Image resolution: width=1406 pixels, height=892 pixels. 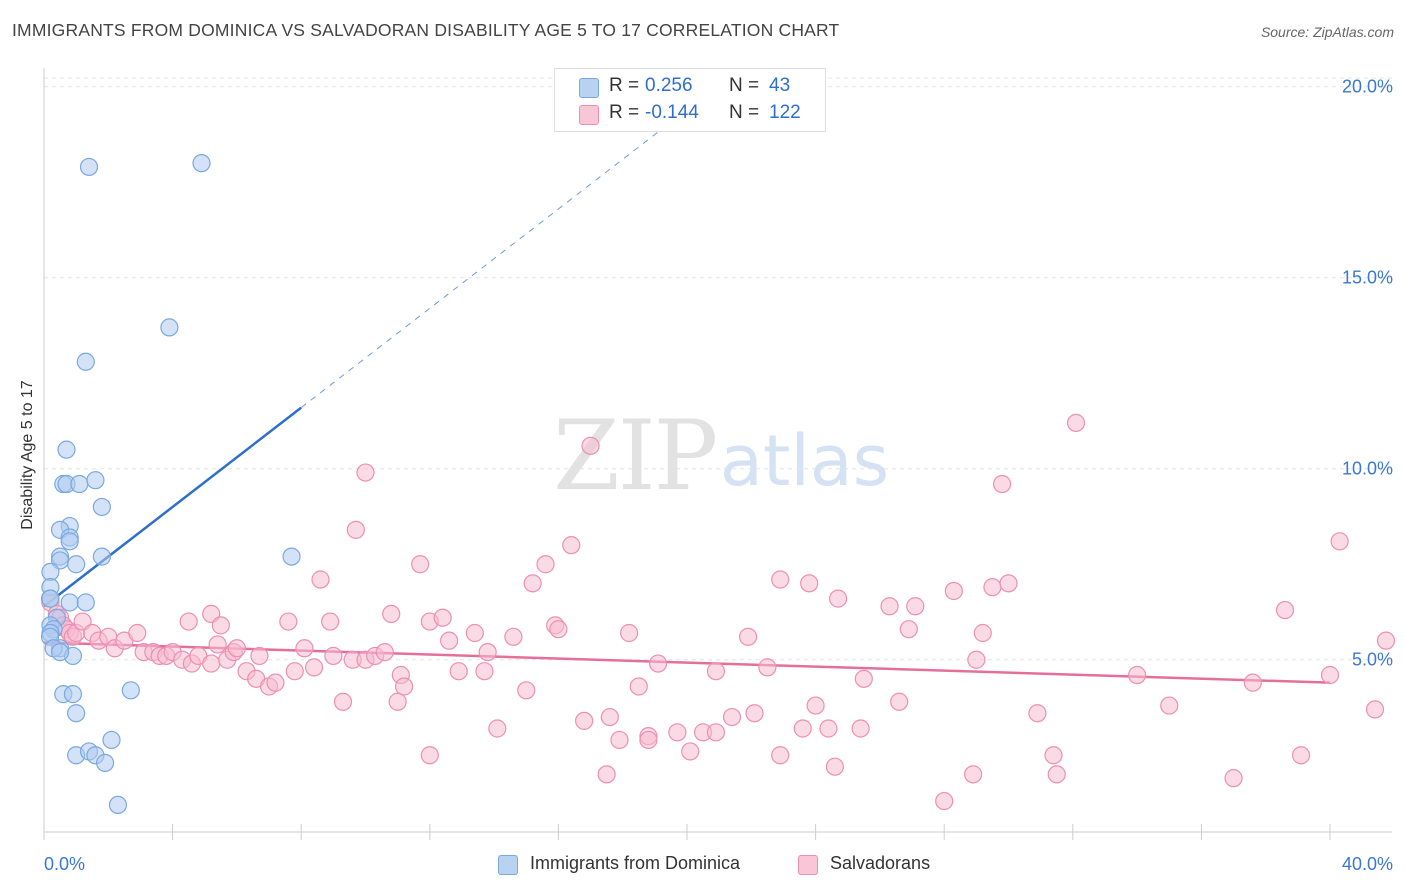 I want to click on legend-label-salvadorans: Salvadorans, so click(x=880, y=863).